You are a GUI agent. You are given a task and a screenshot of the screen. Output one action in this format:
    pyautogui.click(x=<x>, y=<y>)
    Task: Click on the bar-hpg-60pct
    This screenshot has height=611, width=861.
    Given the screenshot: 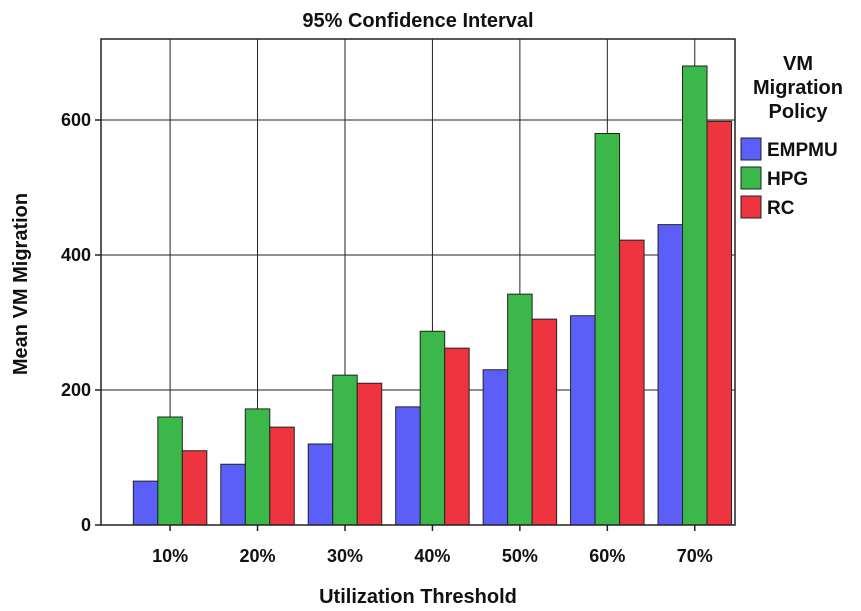 What is the action you would take?
    pyautogui.click(x=607, y=329)
    